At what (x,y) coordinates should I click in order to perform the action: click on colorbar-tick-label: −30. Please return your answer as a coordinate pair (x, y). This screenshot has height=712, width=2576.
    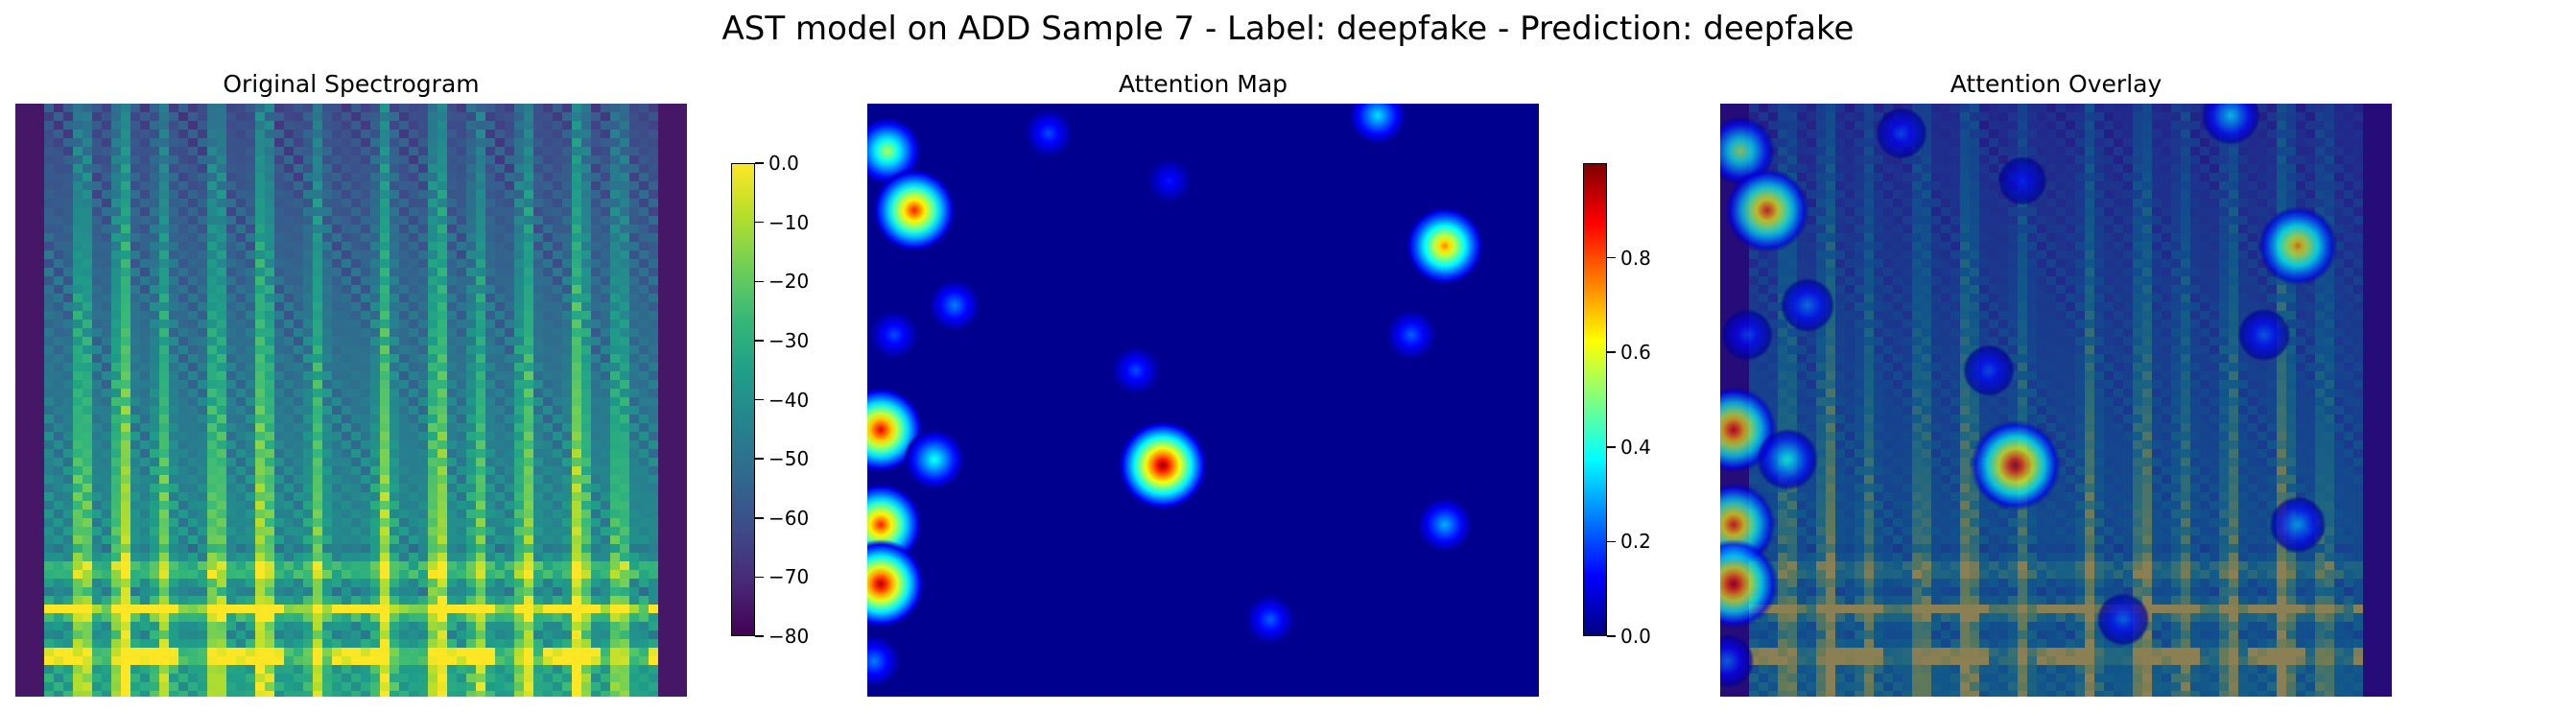
    Looking at the image, I should click on (789, 340).